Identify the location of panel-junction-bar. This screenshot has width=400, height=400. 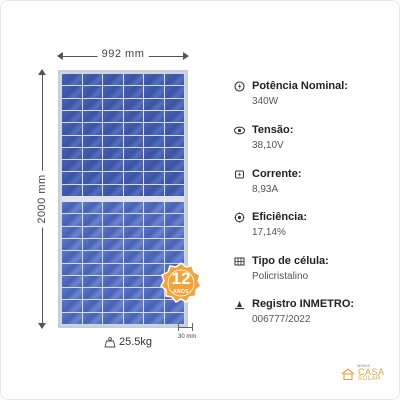
(123, 199).